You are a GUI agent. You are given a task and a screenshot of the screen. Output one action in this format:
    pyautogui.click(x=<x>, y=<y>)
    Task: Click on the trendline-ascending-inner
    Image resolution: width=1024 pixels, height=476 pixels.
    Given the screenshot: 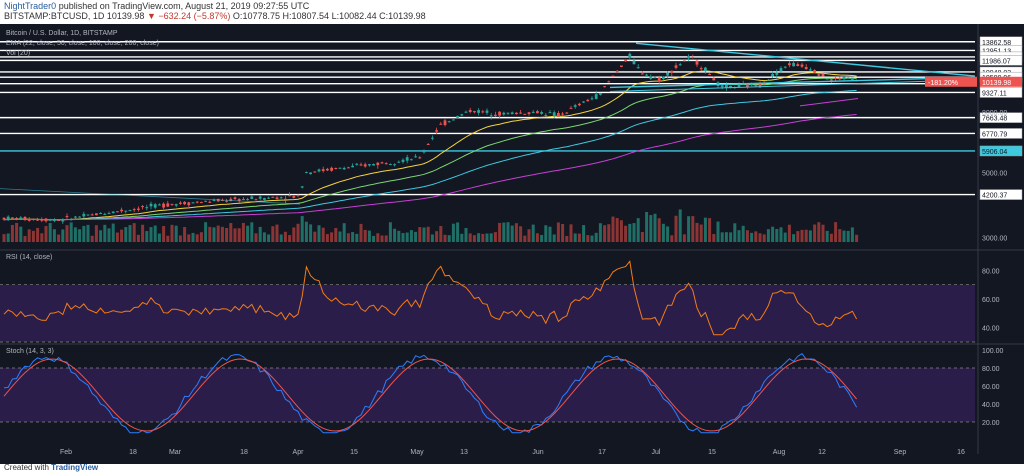 What is the action you would take?
    pyautogui.click(x=792, y=85)
    